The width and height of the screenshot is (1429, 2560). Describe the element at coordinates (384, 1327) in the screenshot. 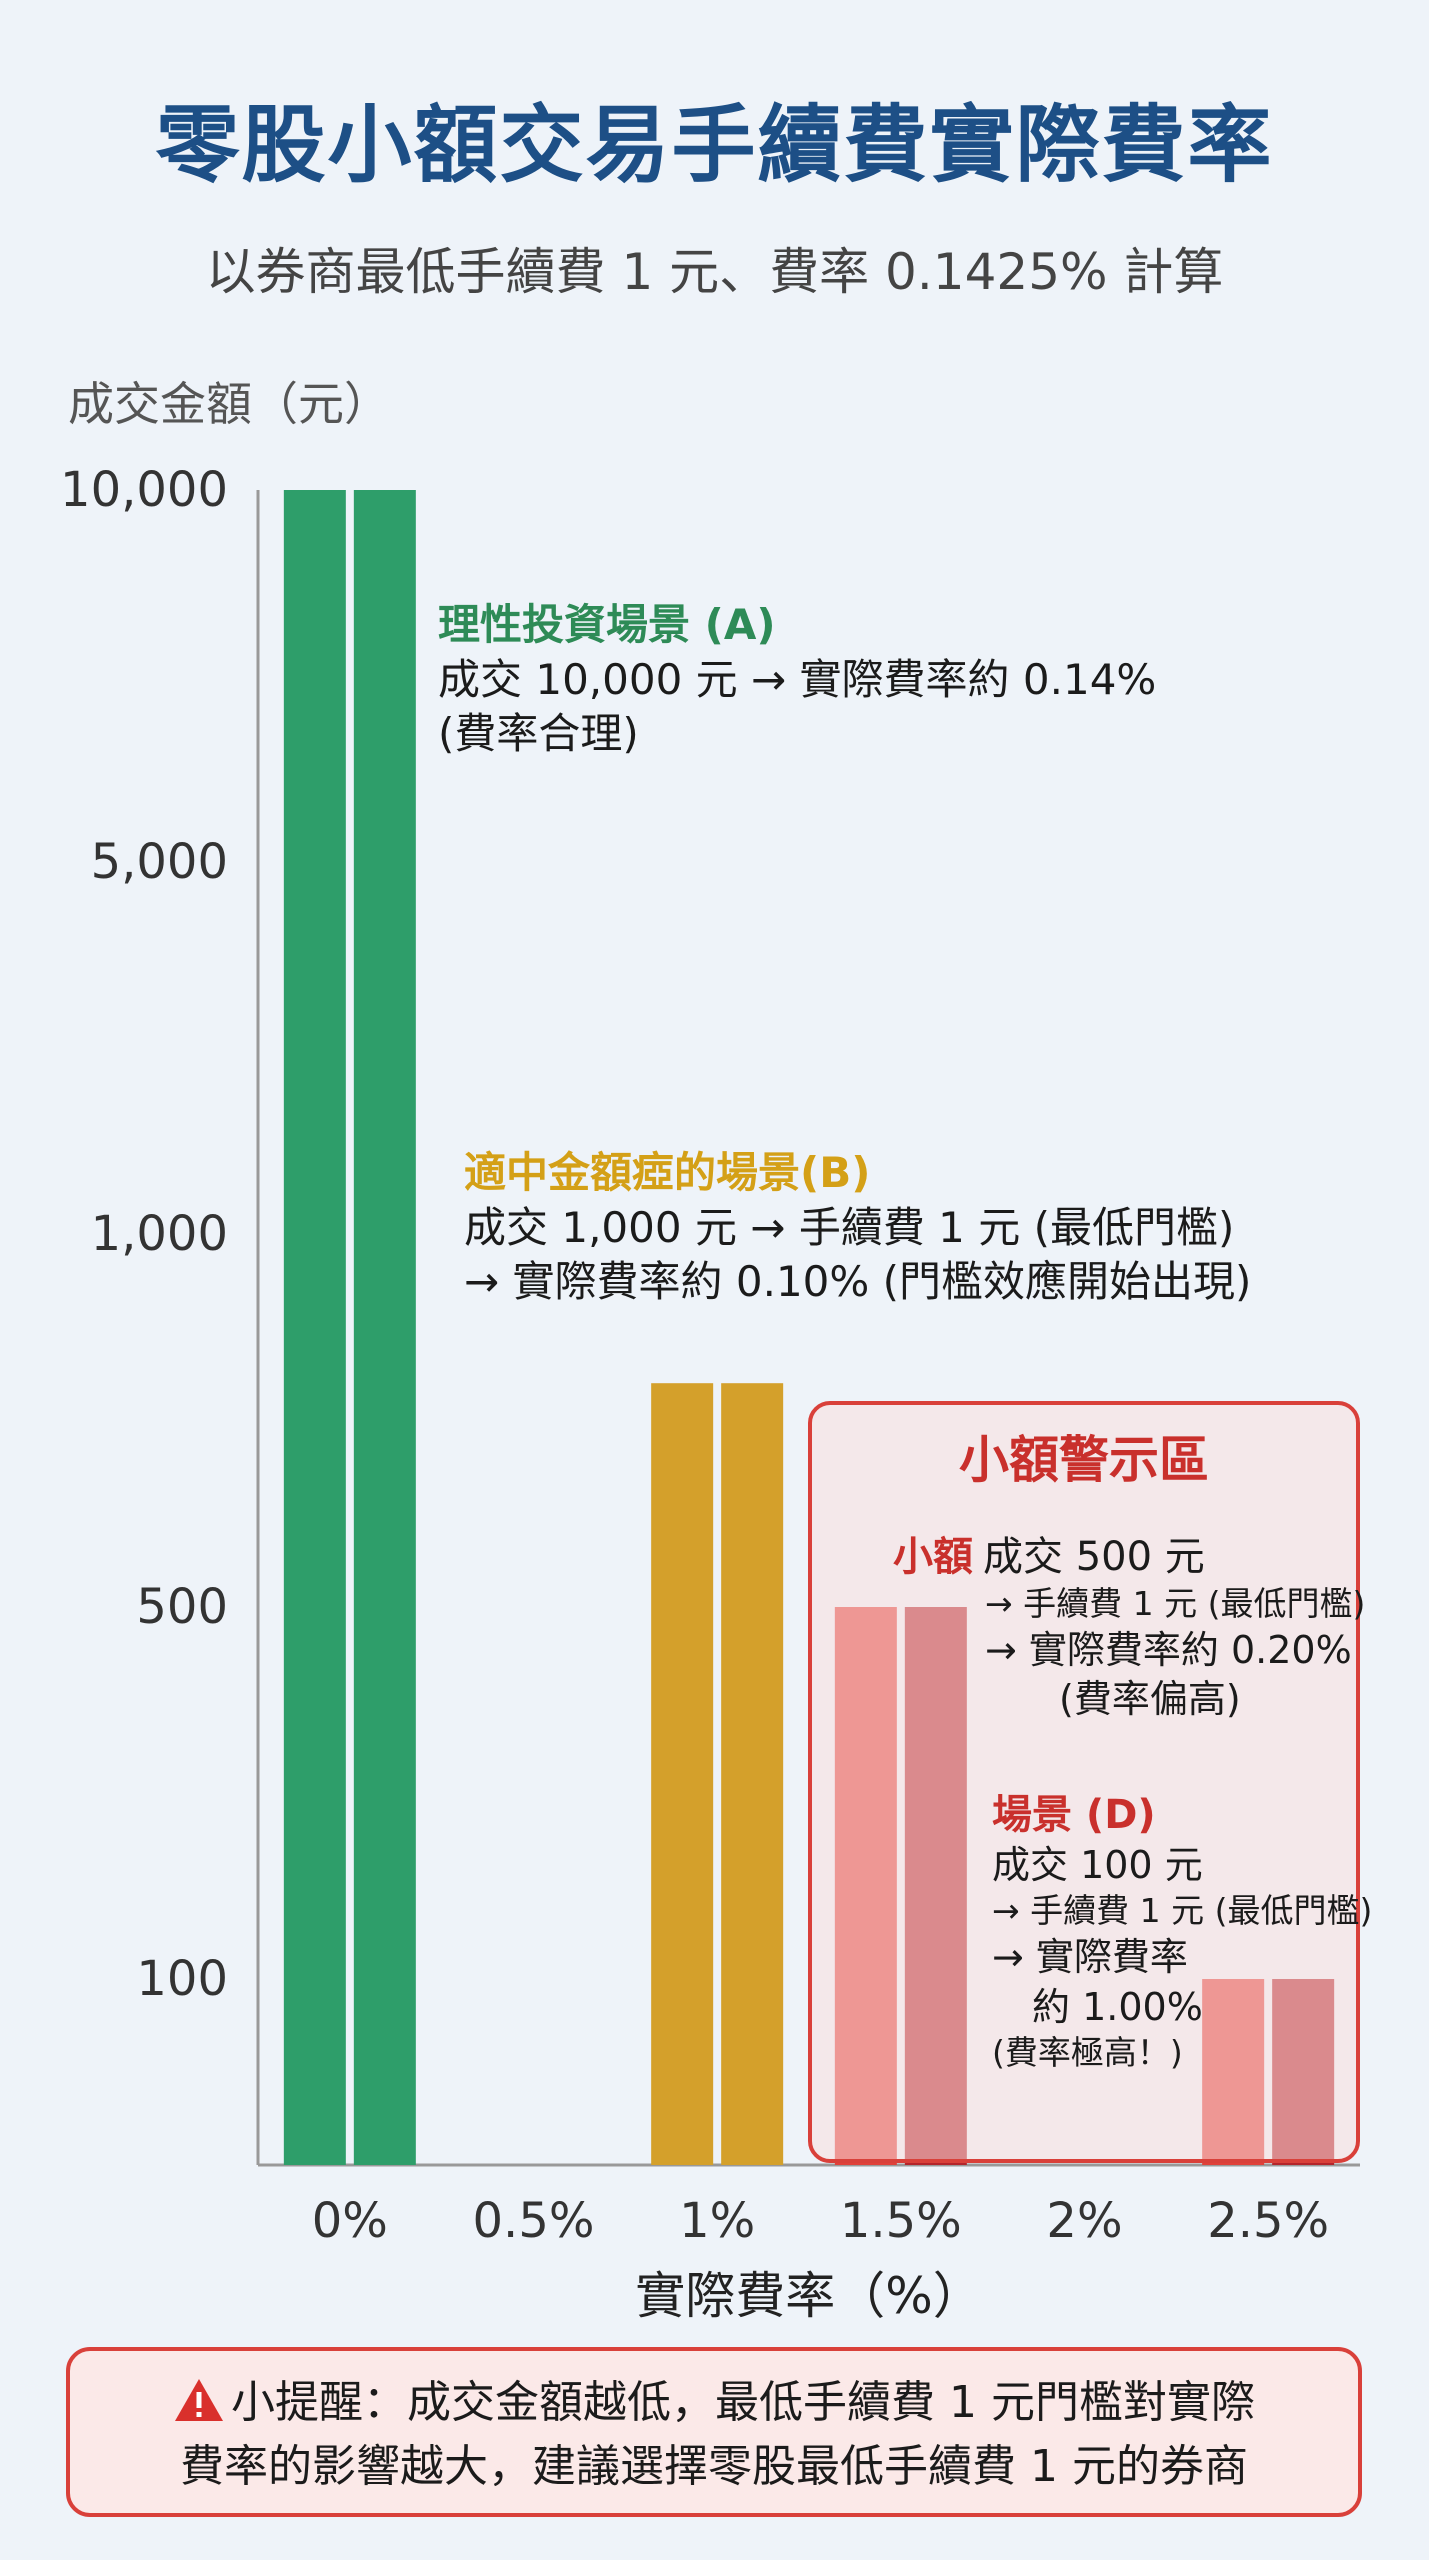

I see `bar-0-right` at that location.